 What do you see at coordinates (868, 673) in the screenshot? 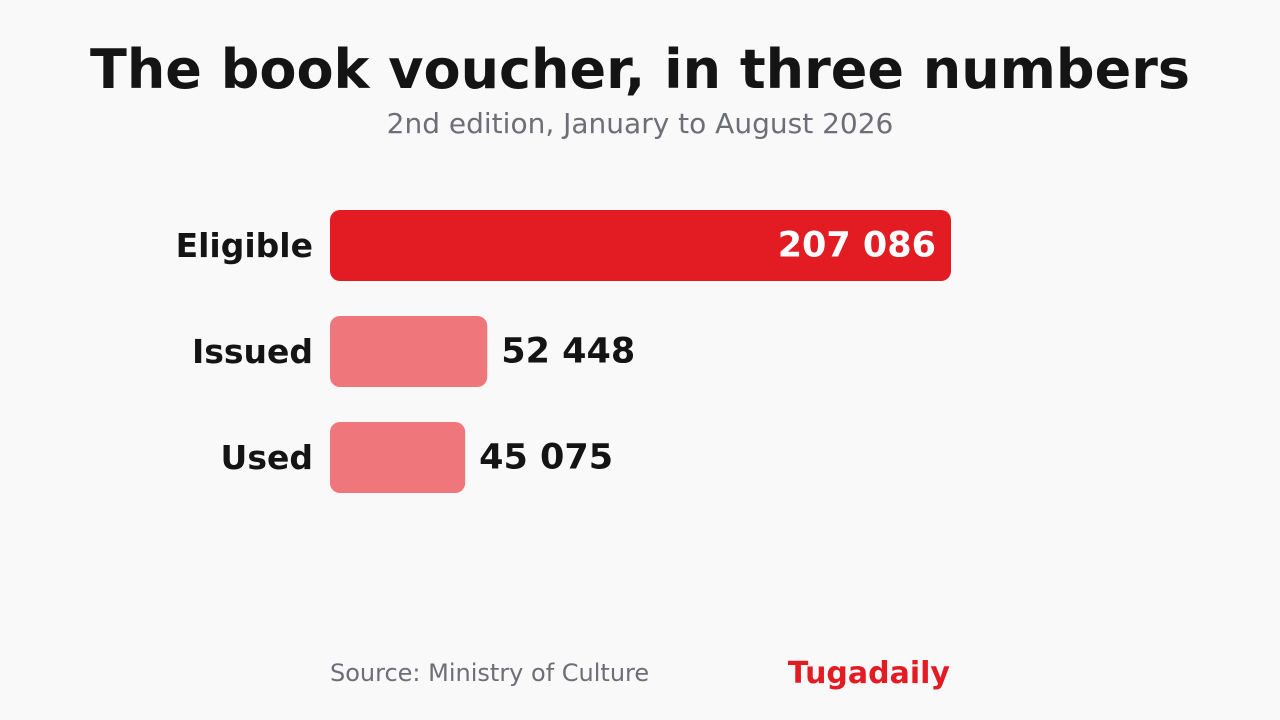
I see `brand-logo-text: Tugadaily` at bounding box center [868, 673].